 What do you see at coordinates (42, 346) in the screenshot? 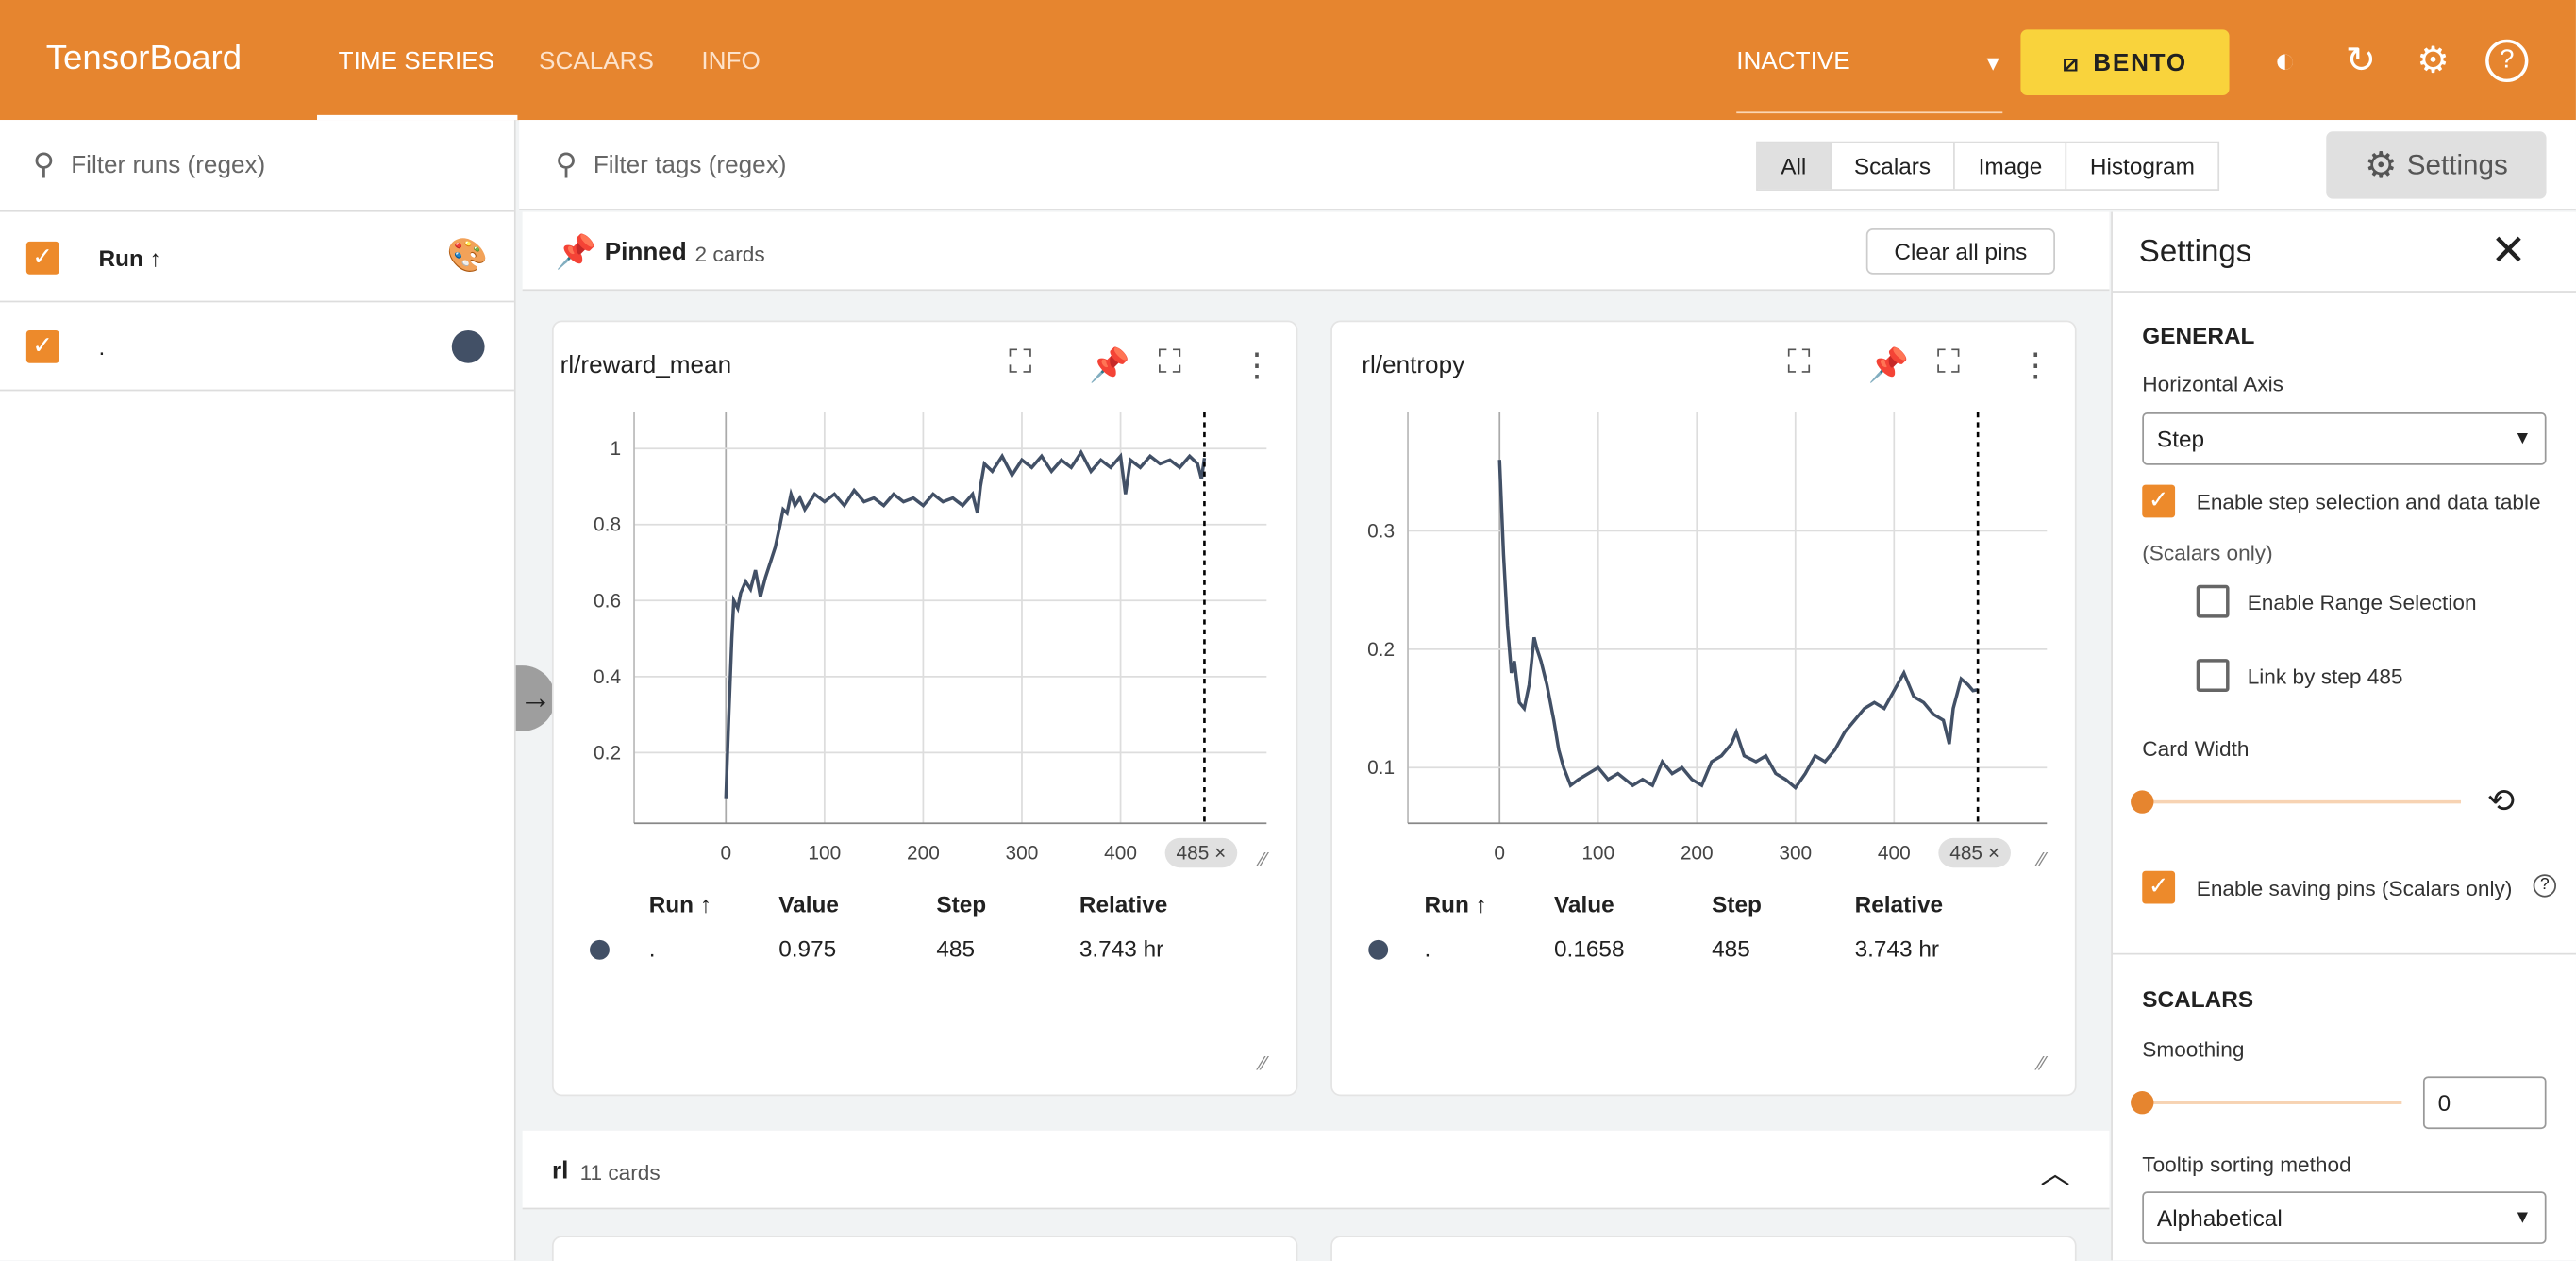
I see `run-checkbox: ✓` at bounding box center [42, 346].